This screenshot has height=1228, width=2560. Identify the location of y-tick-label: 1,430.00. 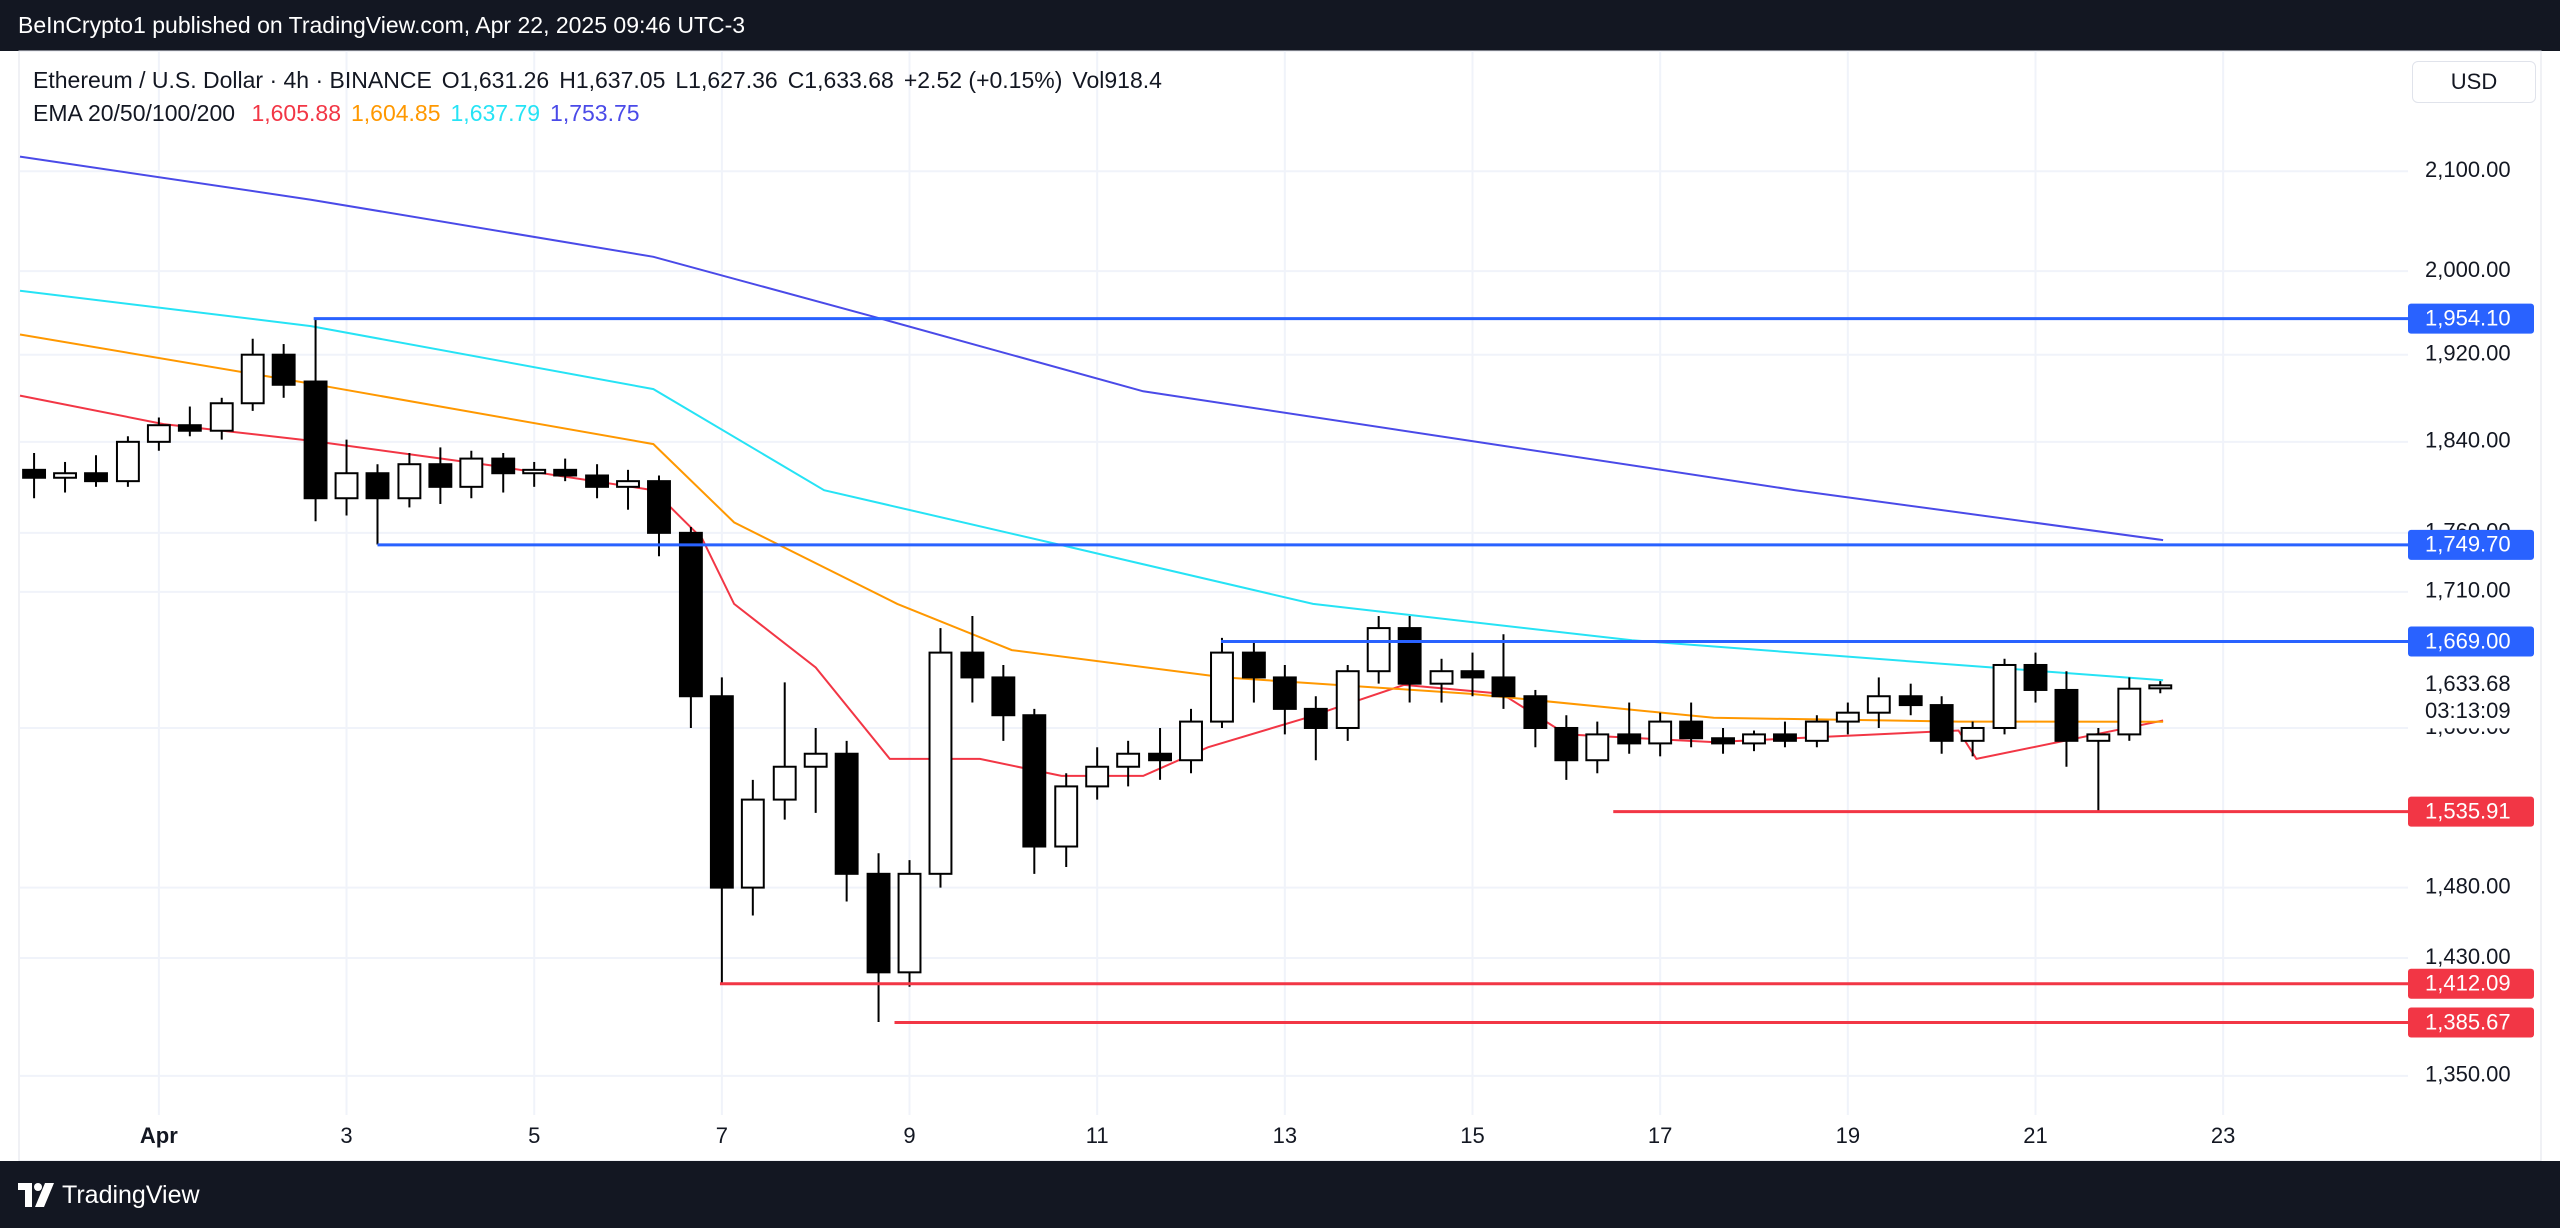
(2468, 956).